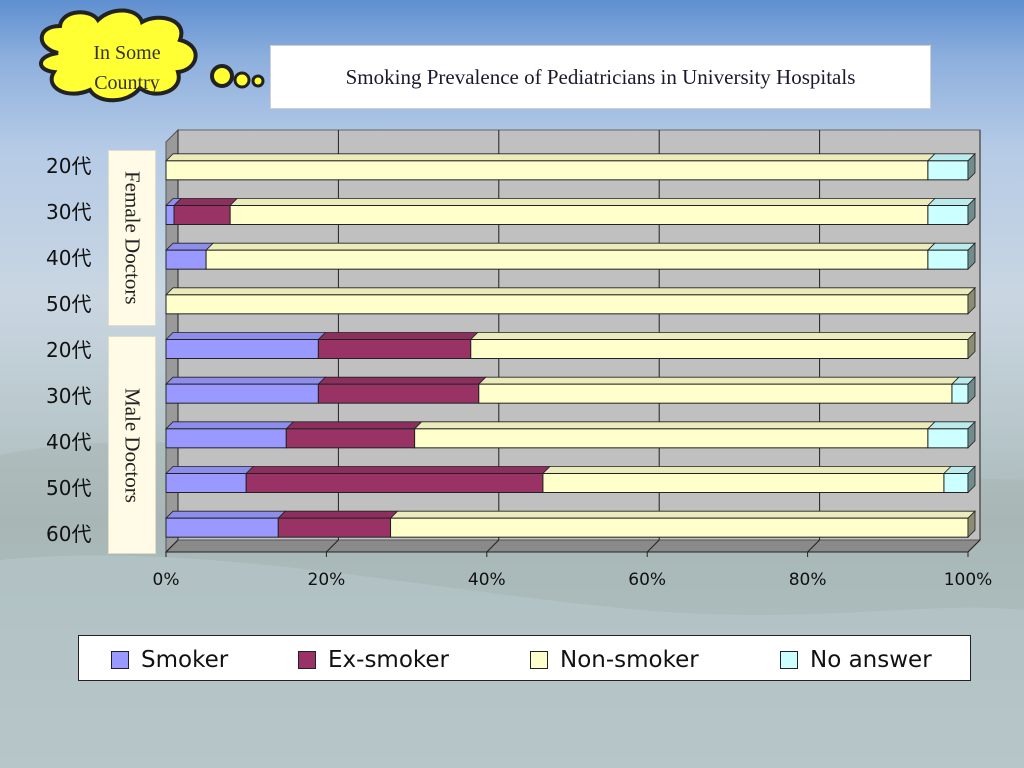 The image size is (1024, 768). I want to click on male-group-label: Male Doctors, so click(132, 445).